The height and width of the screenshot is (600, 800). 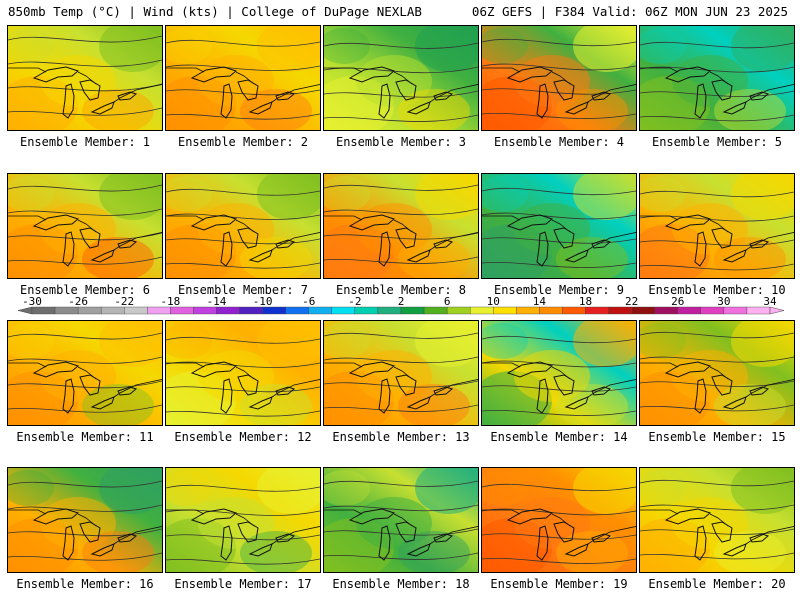 I want to click on ensemble-member-label: Ensemble Member: 3, so click(x=401, y=142).